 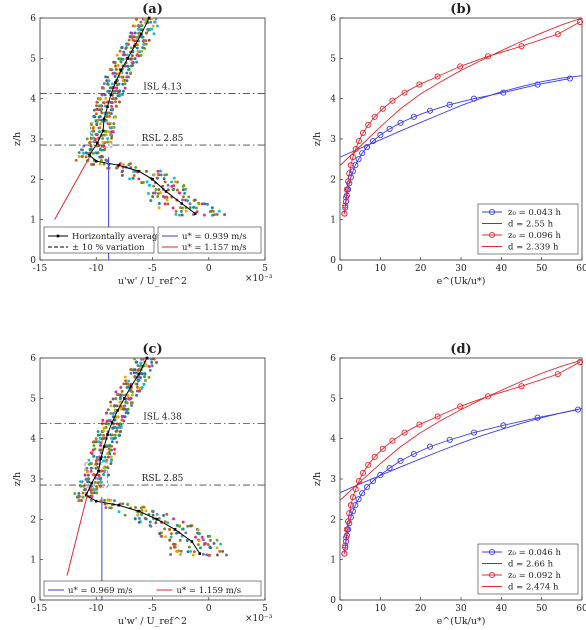 I want to click on legend-label: z₀ = 0.092 h, so click(x=534, y=576).